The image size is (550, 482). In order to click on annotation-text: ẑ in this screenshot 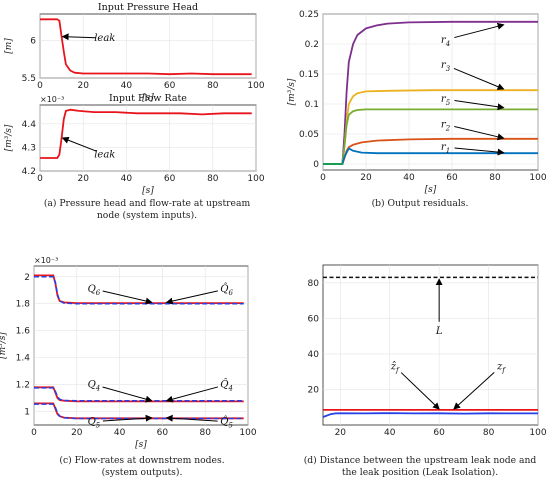, I will do `click(393, 366)`.